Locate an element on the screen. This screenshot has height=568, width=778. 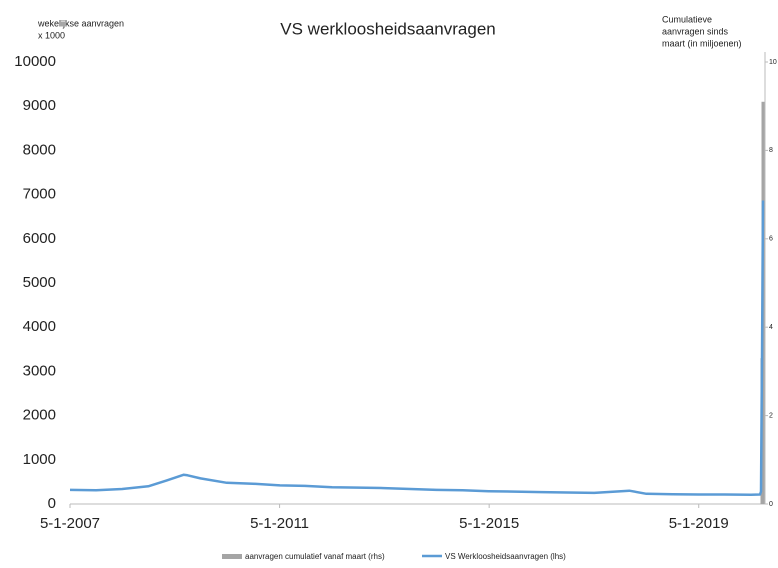
x-tick-label: 5-1-2015 is located at coordinates (489, 523).